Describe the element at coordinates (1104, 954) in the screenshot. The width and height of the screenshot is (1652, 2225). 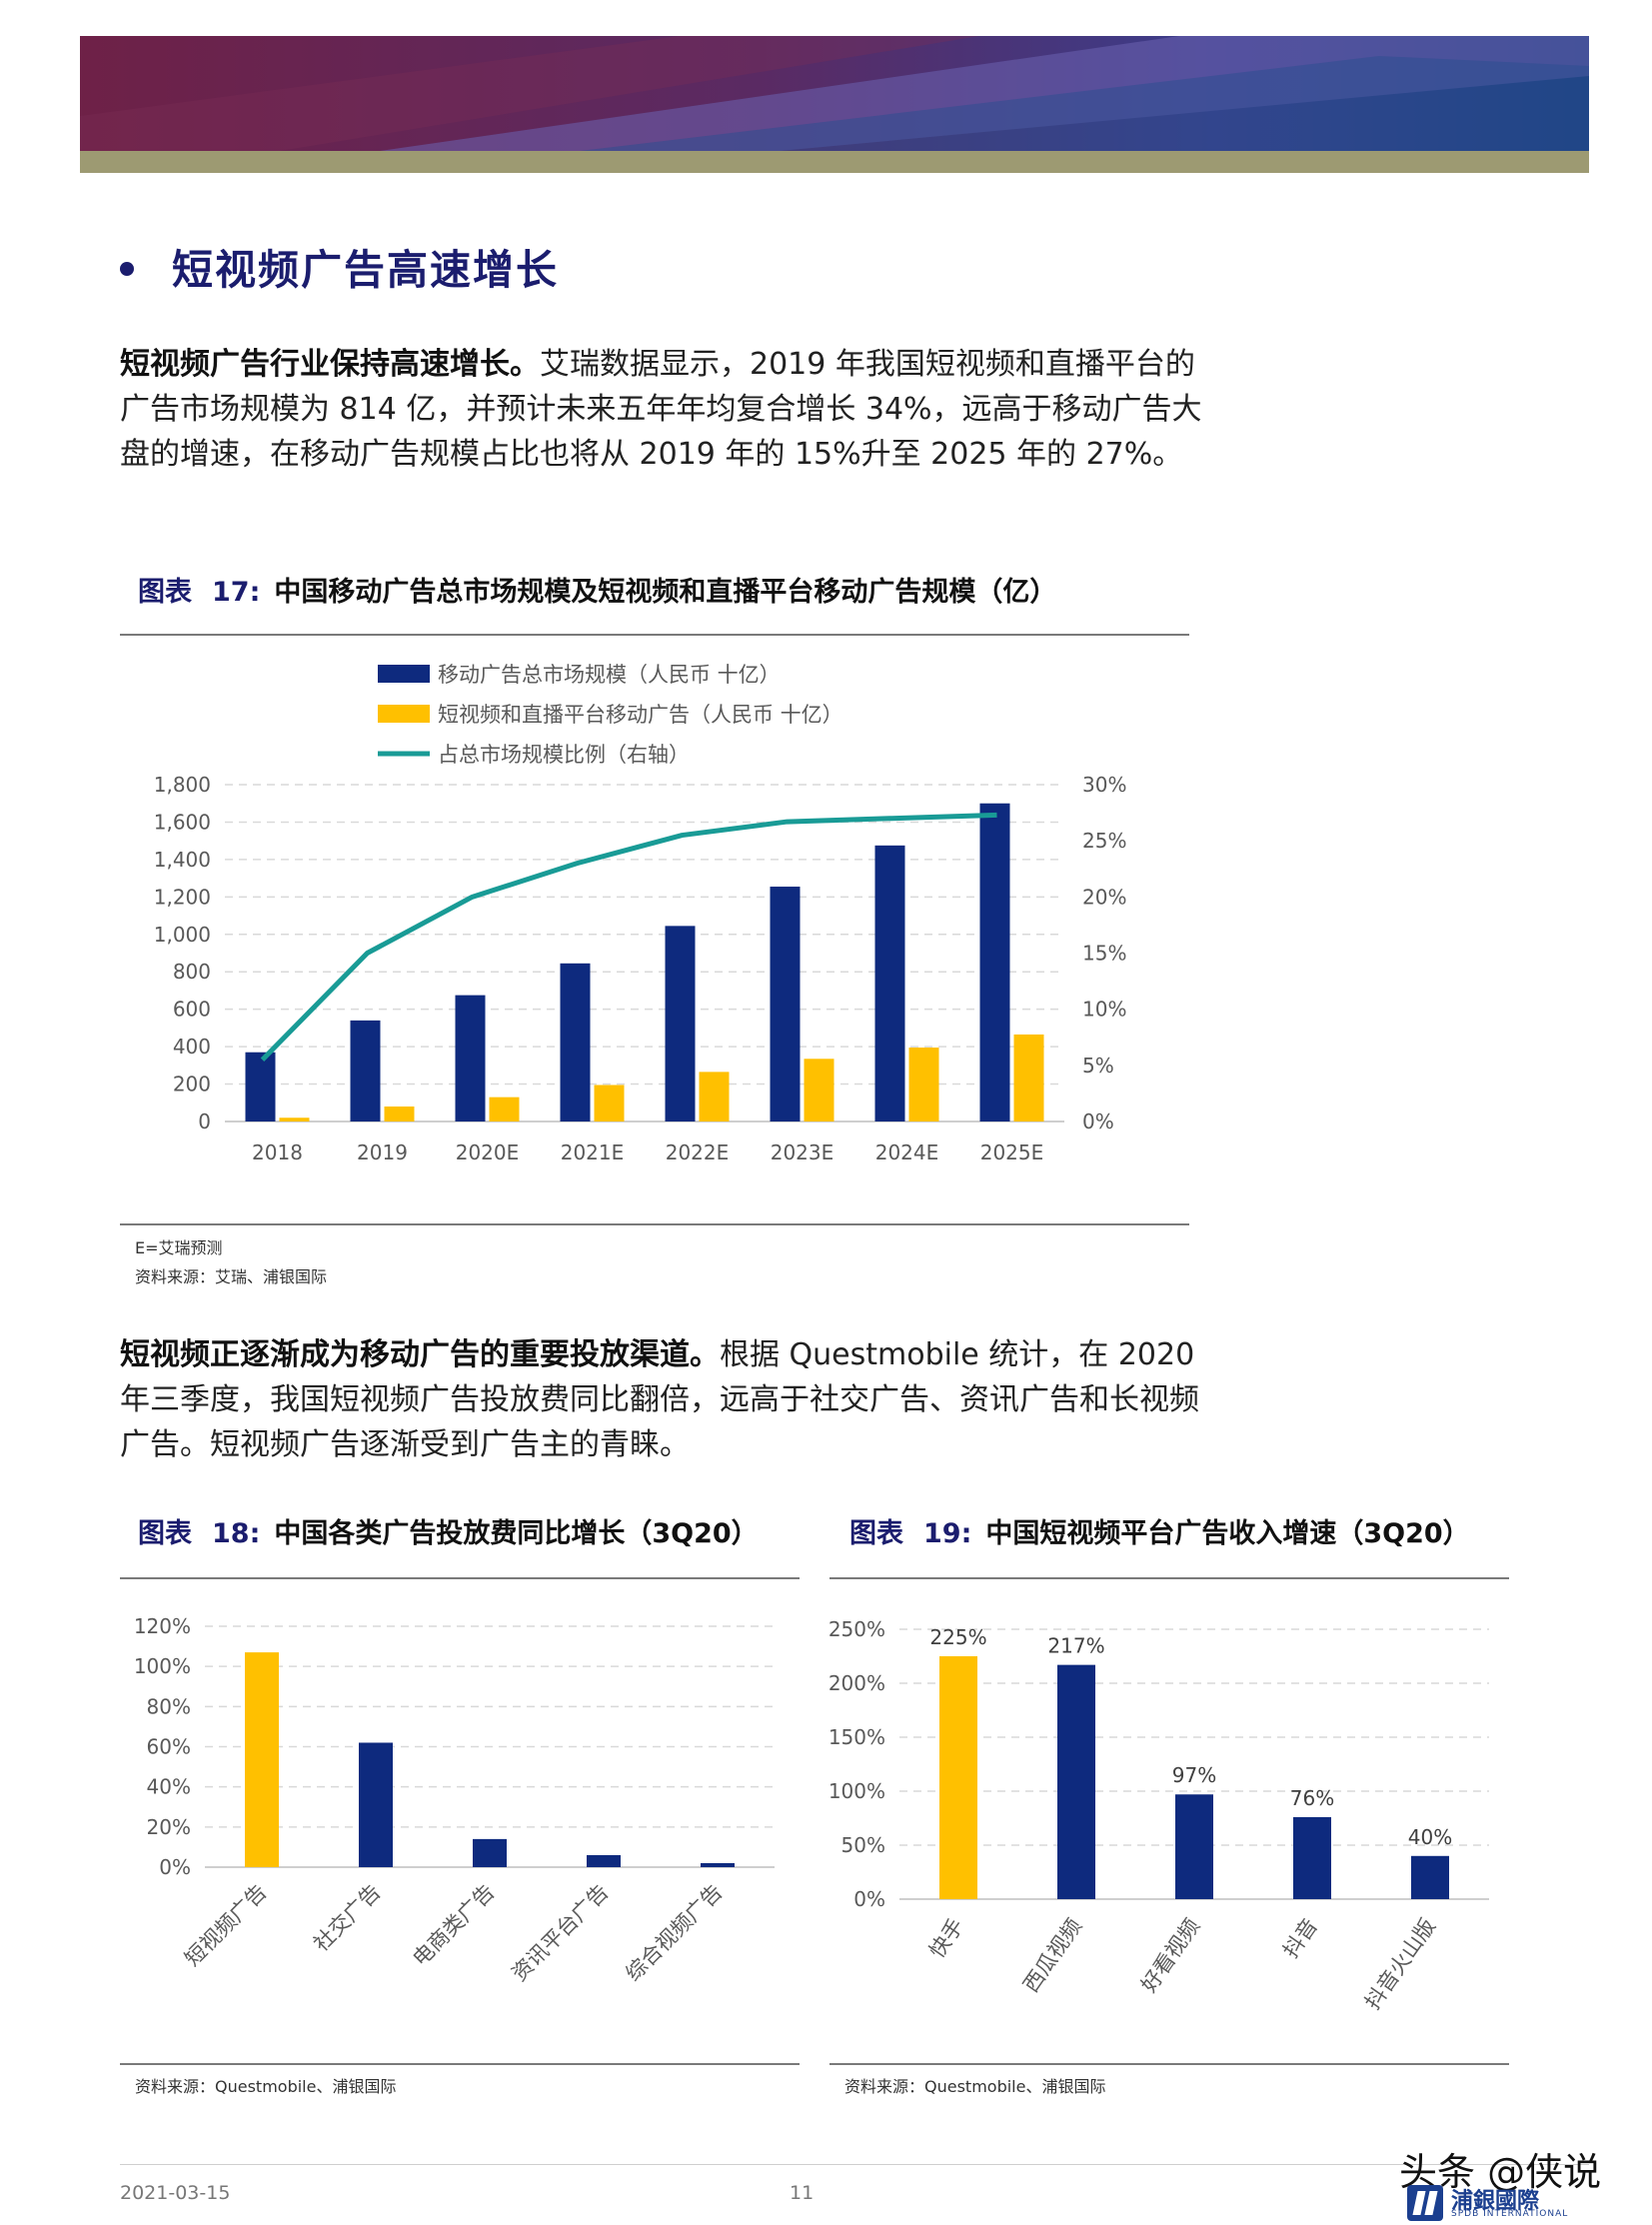
I see `y-right-tick-label: 15%` at that location.